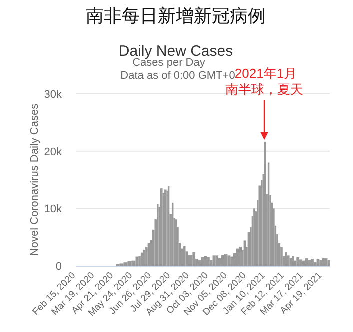  What do you see at coordinates (35, 179) in the screenshot?
I see `y-axis-title: Novel Coronavirus Daily Cases` at bounding box center [35, 179].